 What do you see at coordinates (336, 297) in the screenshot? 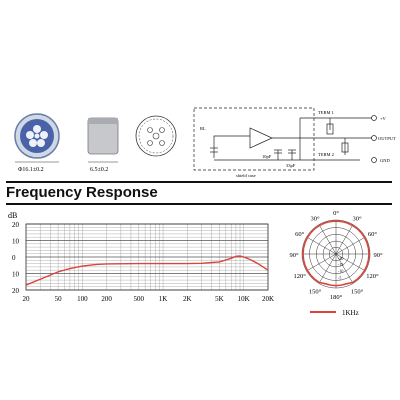
I see `polar-angle-label: 180°` at bounding box center [336, 297].